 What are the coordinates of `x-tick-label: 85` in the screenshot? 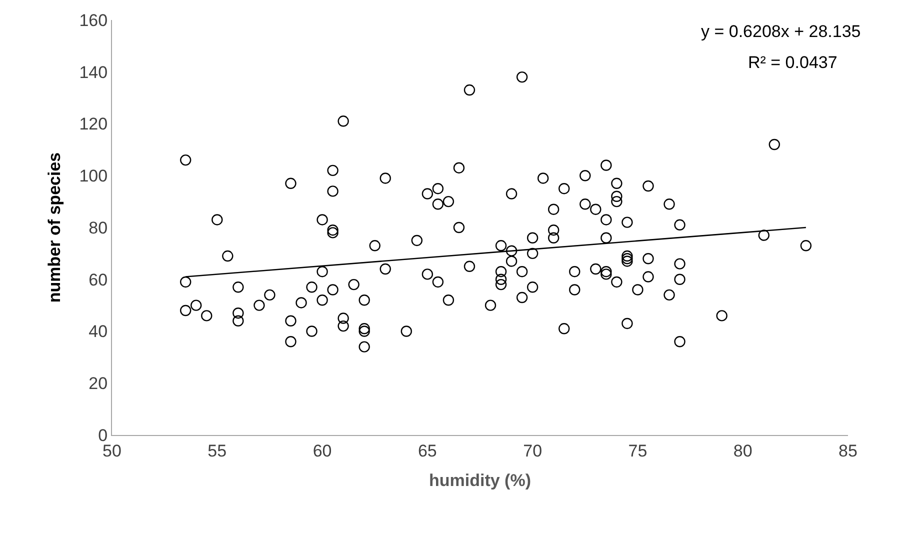 It's located at (848, 450).